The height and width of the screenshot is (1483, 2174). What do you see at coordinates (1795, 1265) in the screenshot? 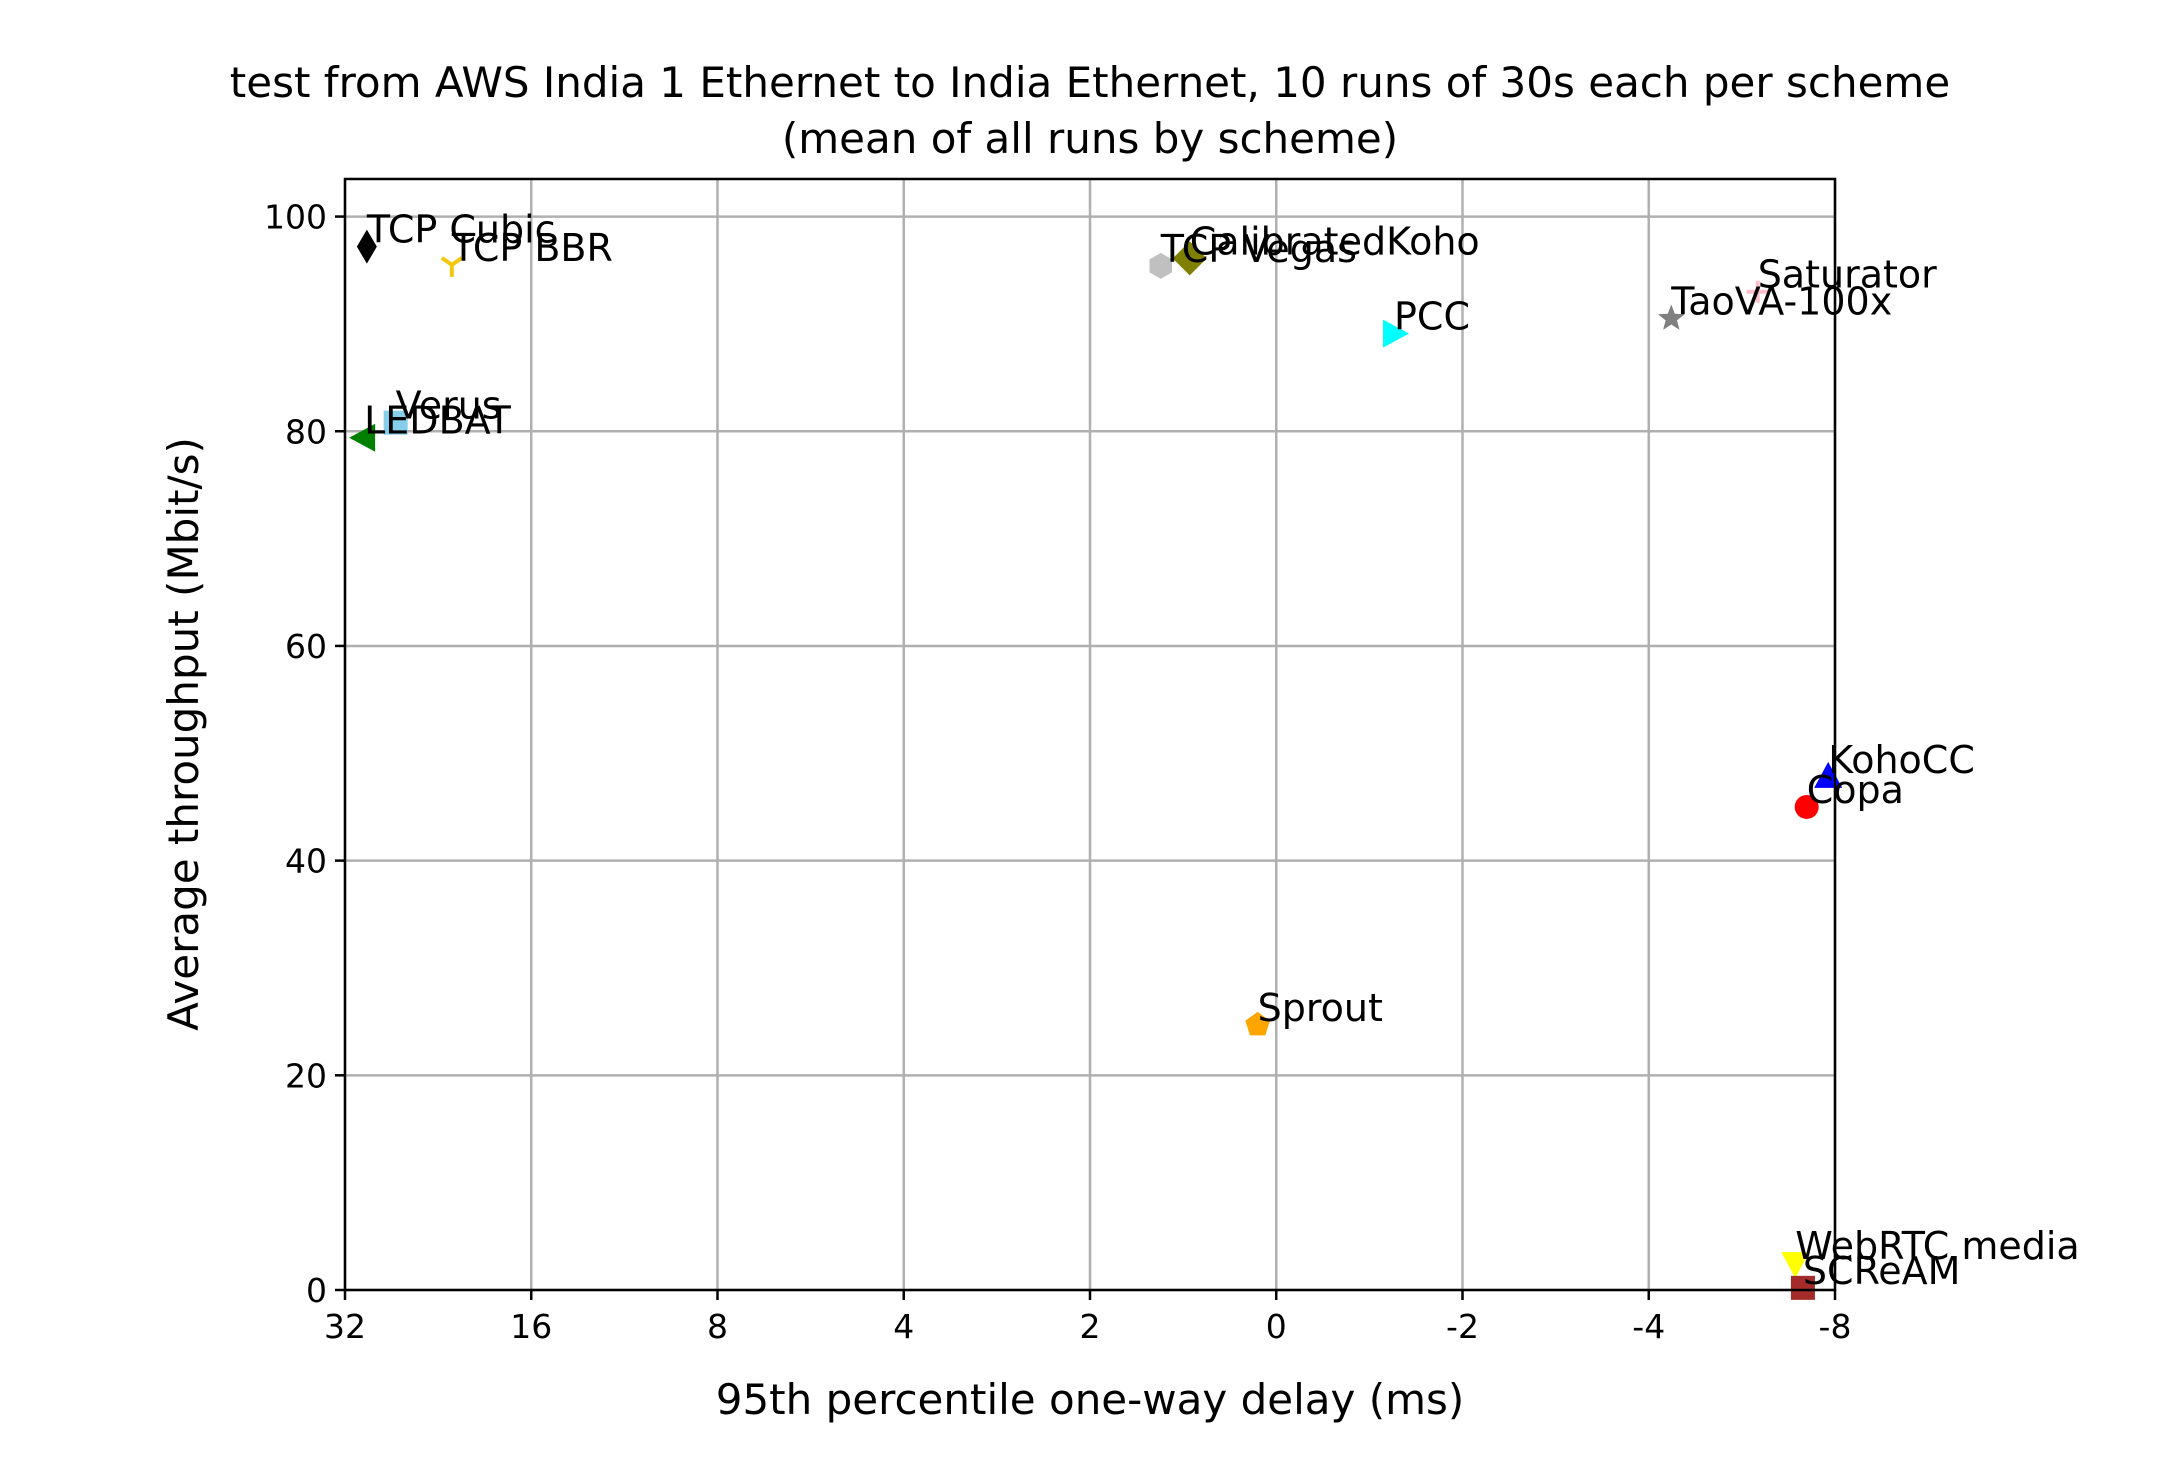
I see `marker-webrtc-media` at bounding box center [1795, 1265].